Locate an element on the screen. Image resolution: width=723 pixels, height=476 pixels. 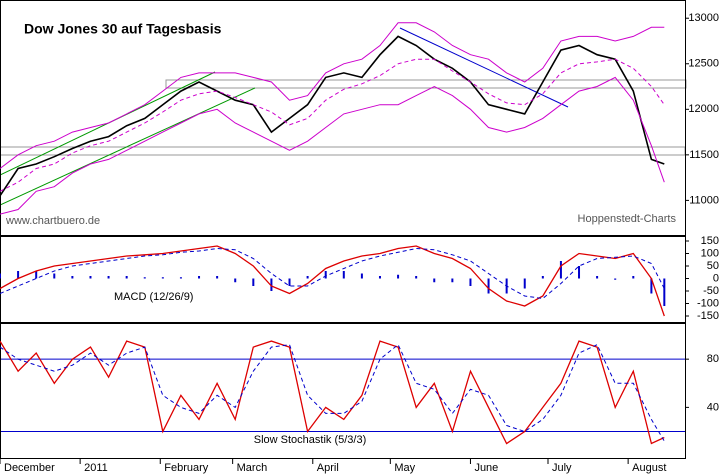
y-tick-label: 80 is located at coordinates (713, 359).